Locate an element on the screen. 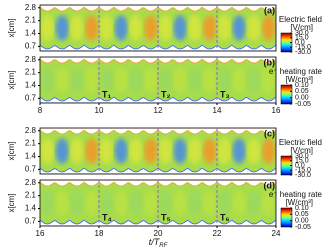  marker-label: T₄ is located at coordinates (107, 217).